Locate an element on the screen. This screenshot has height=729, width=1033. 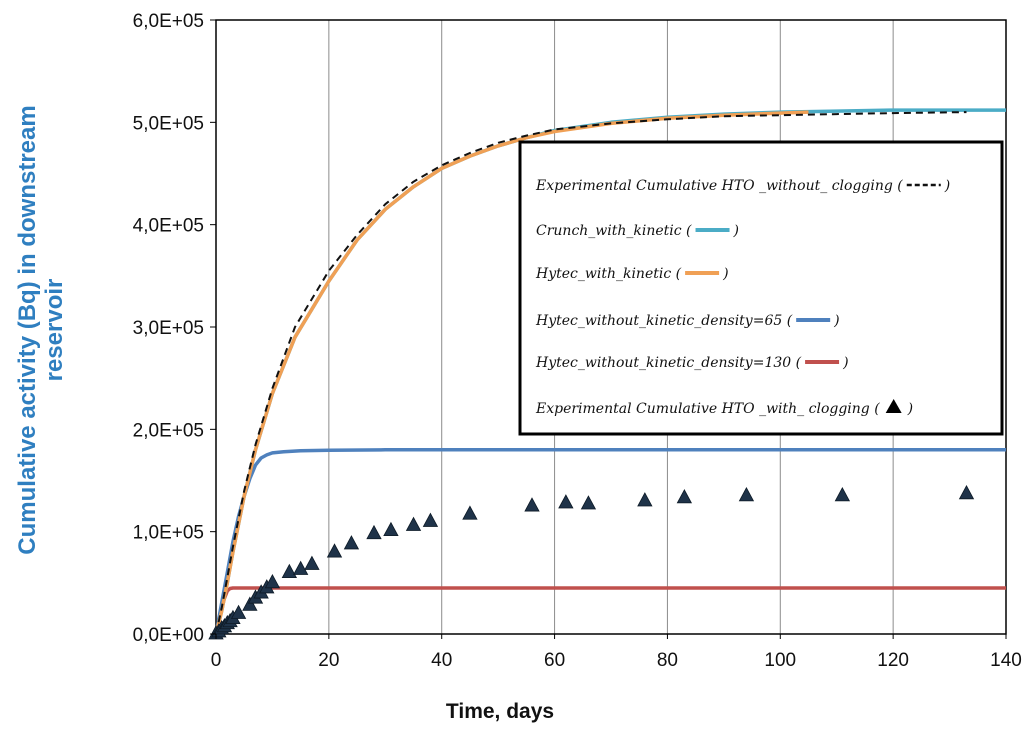
legend-item: Hytec_without_kinetic_density=130 () is located at coordinates (692, 363).